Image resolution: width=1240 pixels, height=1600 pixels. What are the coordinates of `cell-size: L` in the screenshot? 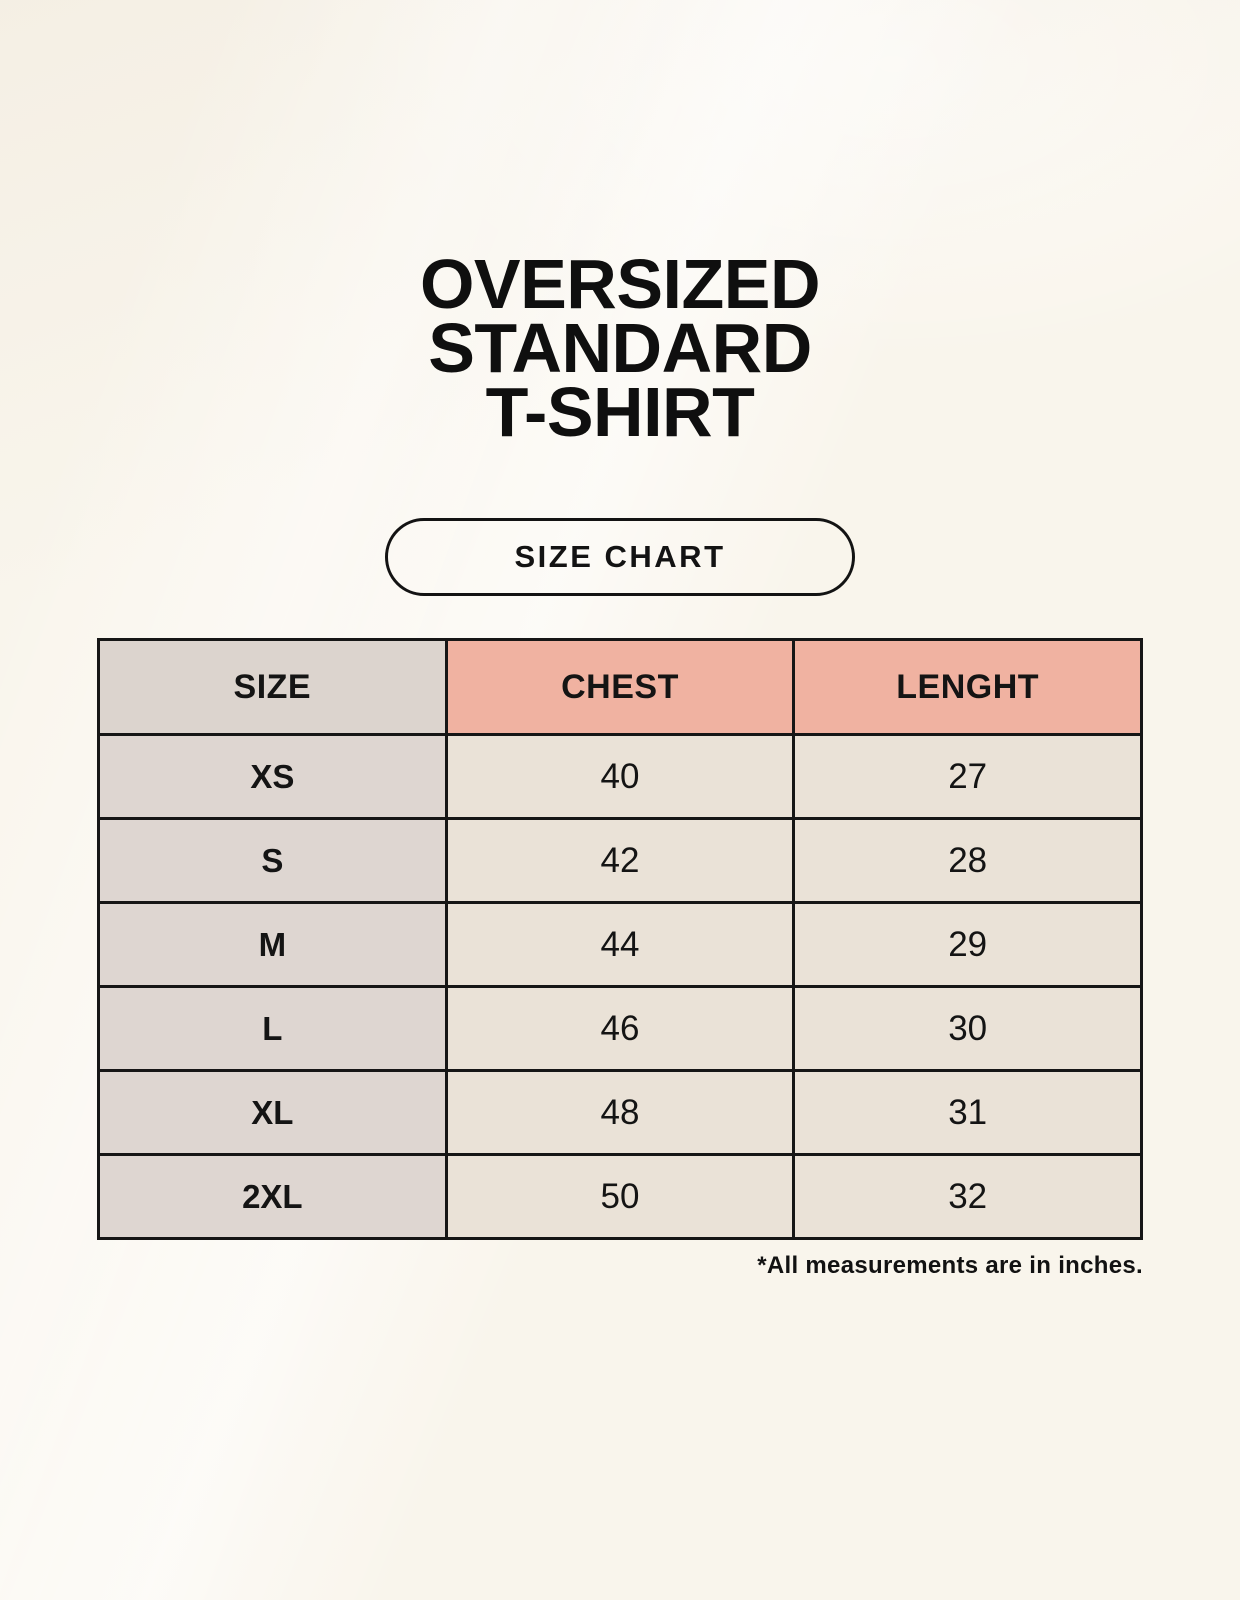 It's located at (272, 1028).